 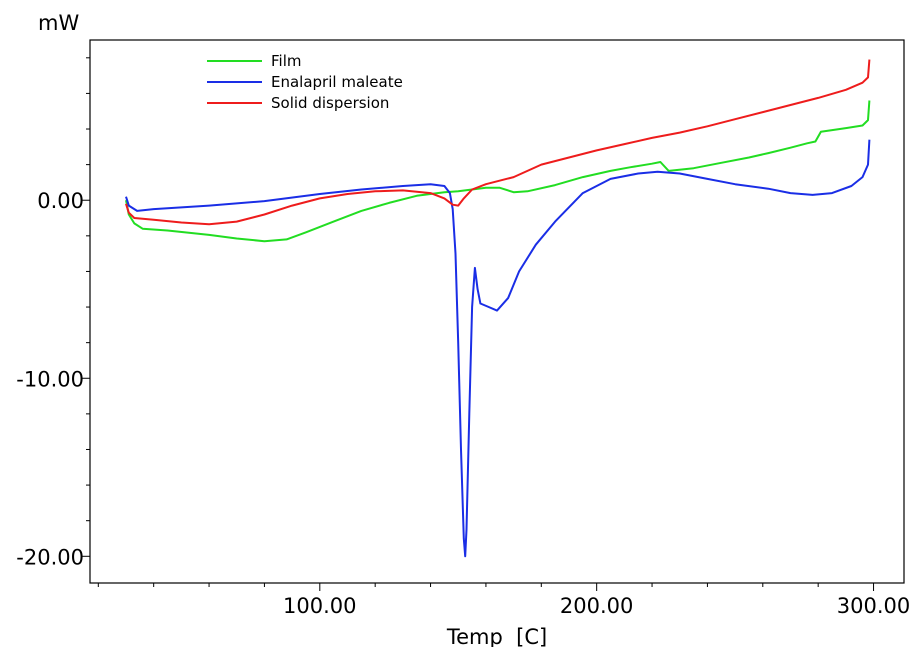 What do you see at coordinates (496, 636) in the screenshot?
I see `x-axis-title: Temp [C]` at bounding box center [496, 636].